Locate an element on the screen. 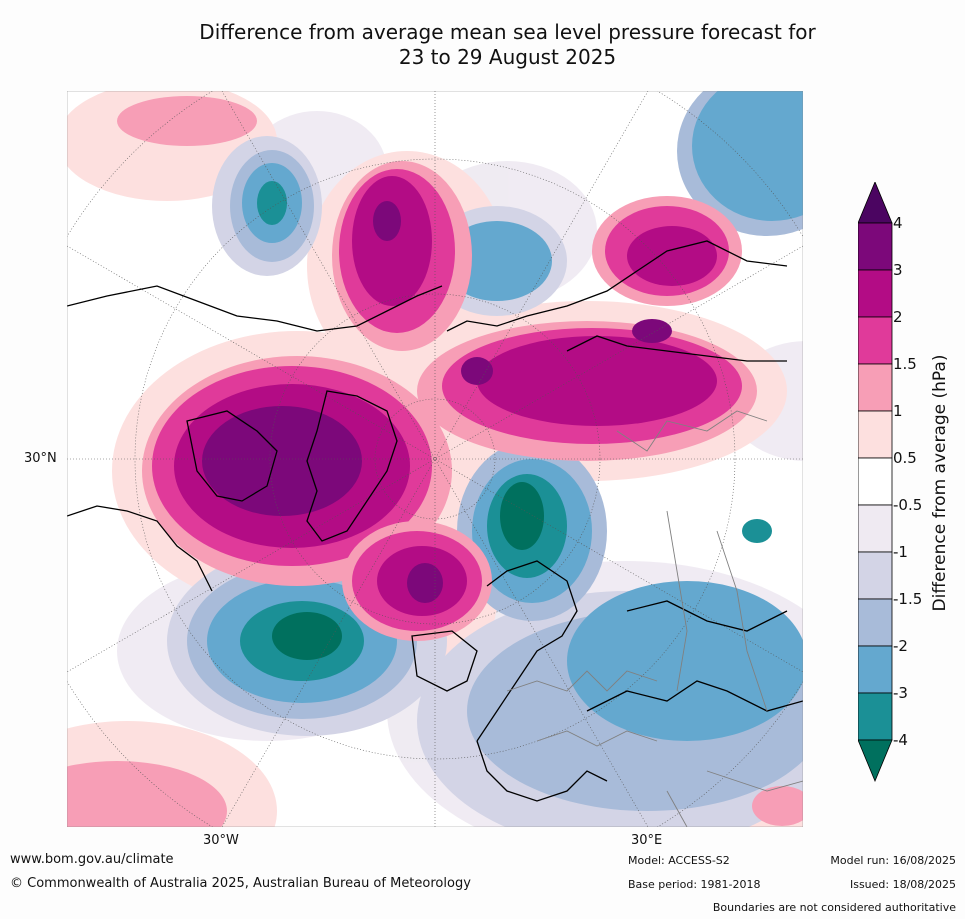  colorbar is located at coordinates (875, 482).